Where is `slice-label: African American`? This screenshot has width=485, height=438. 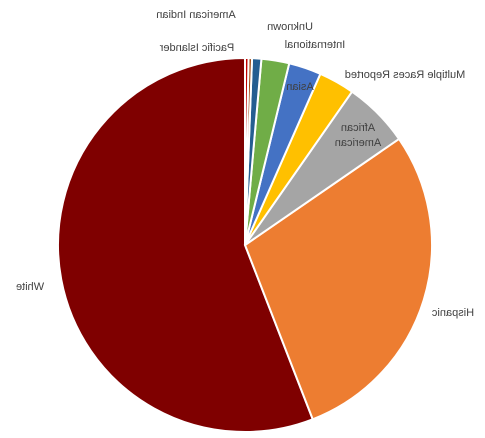
slice-label: African American is located at coordinates (358, 135).